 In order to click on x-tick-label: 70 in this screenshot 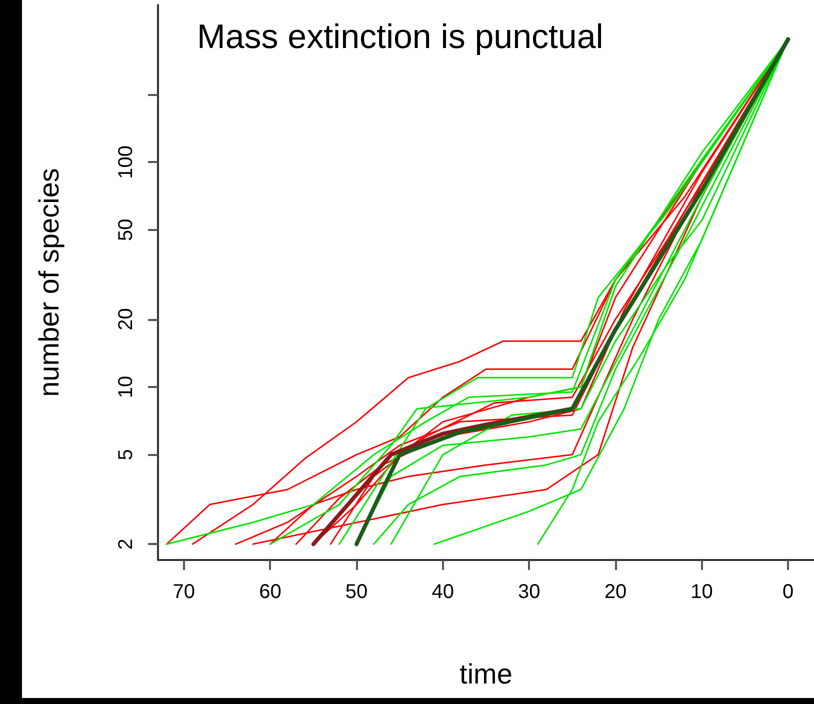, I will do `click(184, 592)`.